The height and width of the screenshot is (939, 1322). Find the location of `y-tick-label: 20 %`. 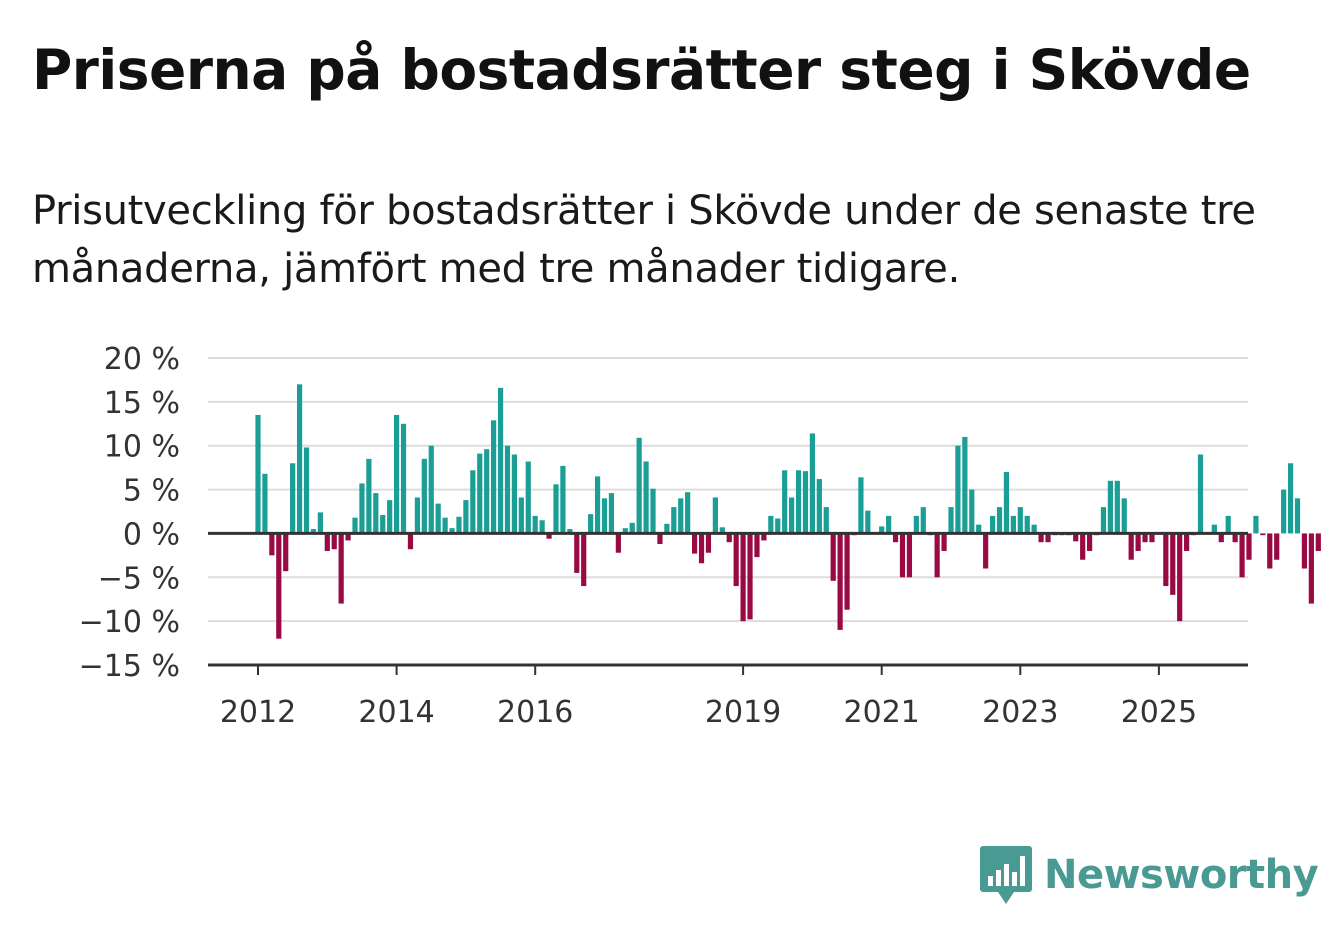

y-tick-label: 20 % is located at coordinates (142, 359).